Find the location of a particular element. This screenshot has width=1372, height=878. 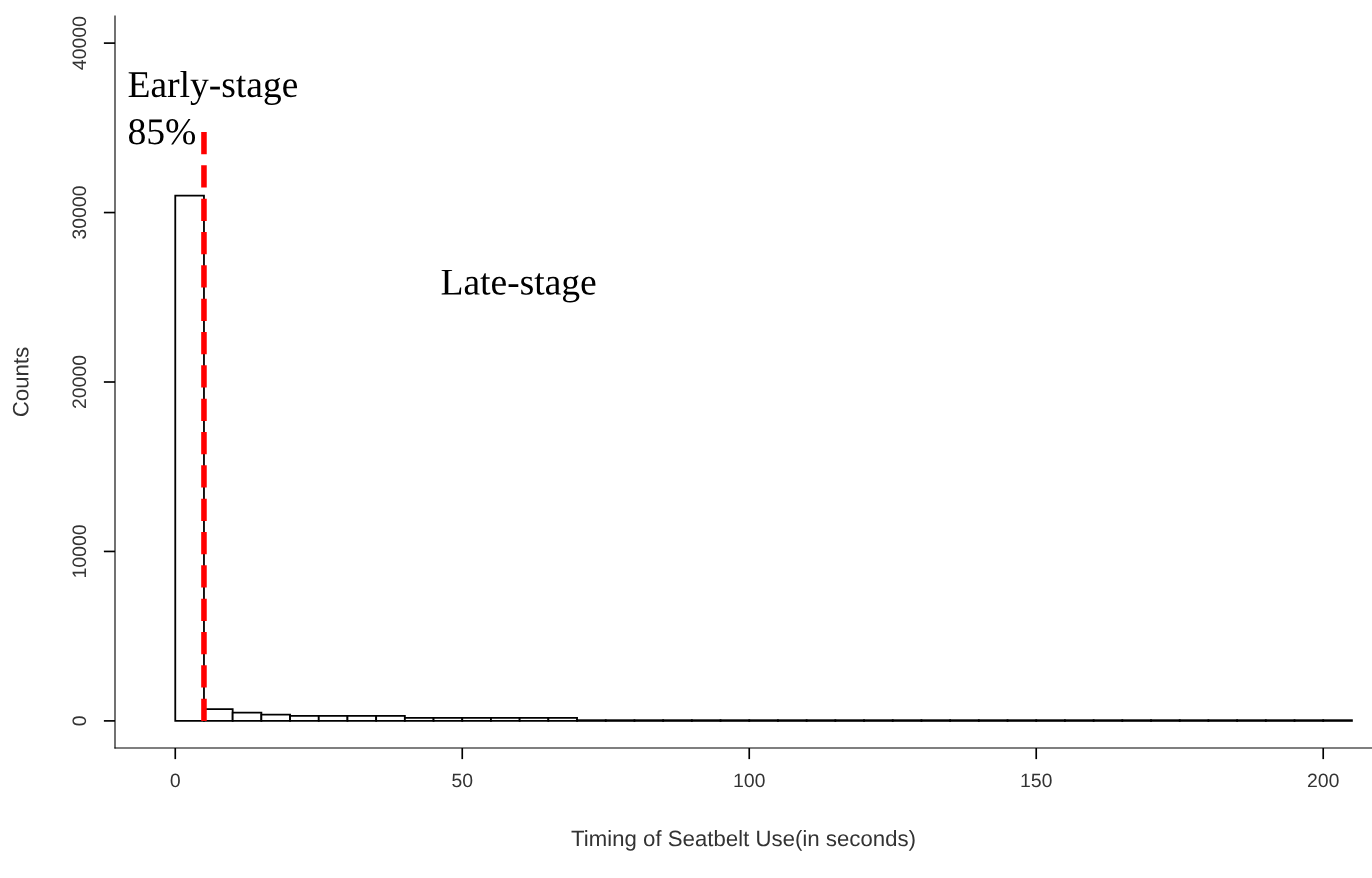

y-axis-title: Counts is located at coordinates (20, 382).